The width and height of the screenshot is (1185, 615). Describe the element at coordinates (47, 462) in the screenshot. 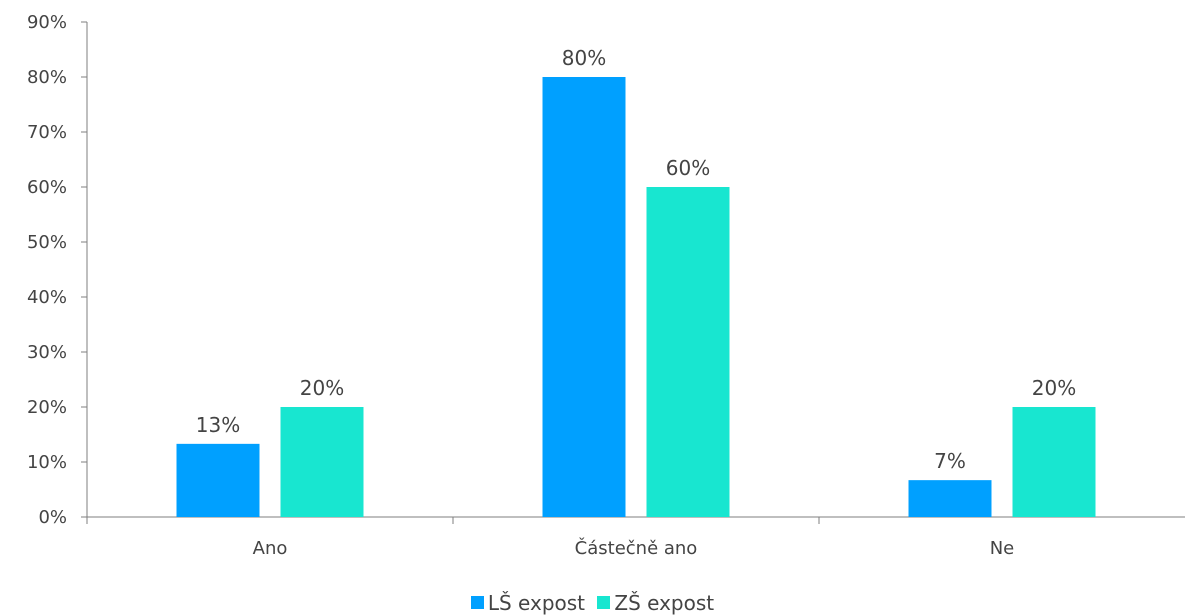

I see `y-tick-label: 10%` at that location.